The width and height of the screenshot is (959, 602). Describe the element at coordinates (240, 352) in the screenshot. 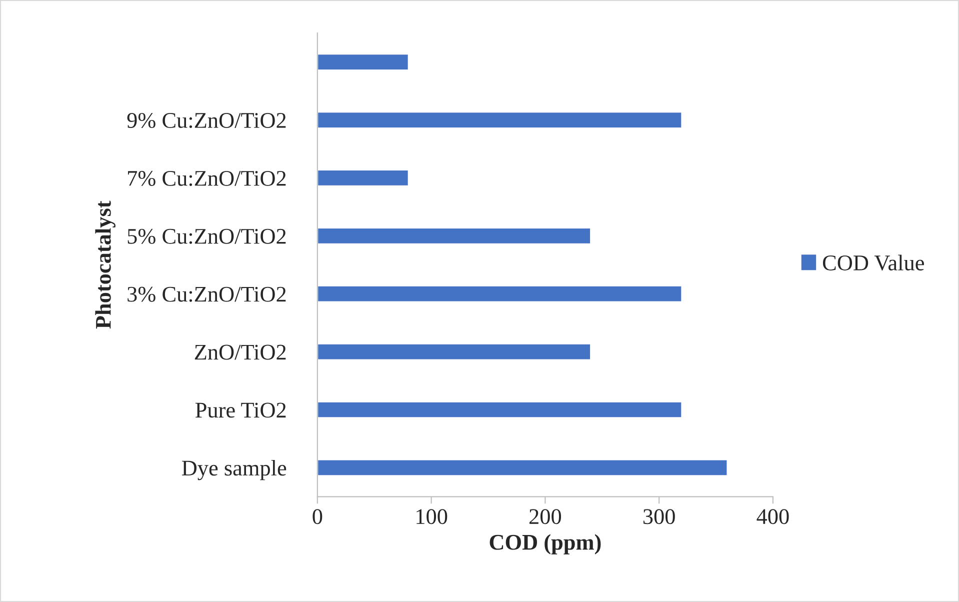

I see `y-tick-label: ZnO/TiO2` at that location.